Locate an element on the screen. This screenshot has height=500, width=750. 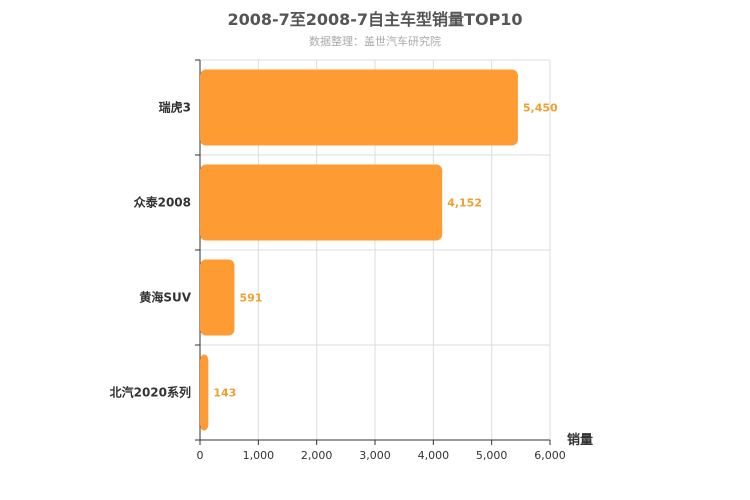
x-tick-label: 3,000 is located at coordinates (375, 455).